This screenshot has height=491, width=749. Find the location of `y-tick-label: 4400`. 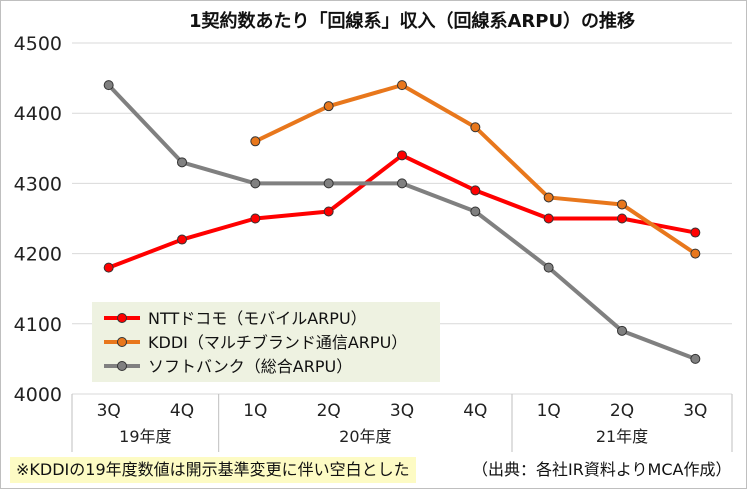

y-tick-label: 4400 is located at coordinates (38, 114).